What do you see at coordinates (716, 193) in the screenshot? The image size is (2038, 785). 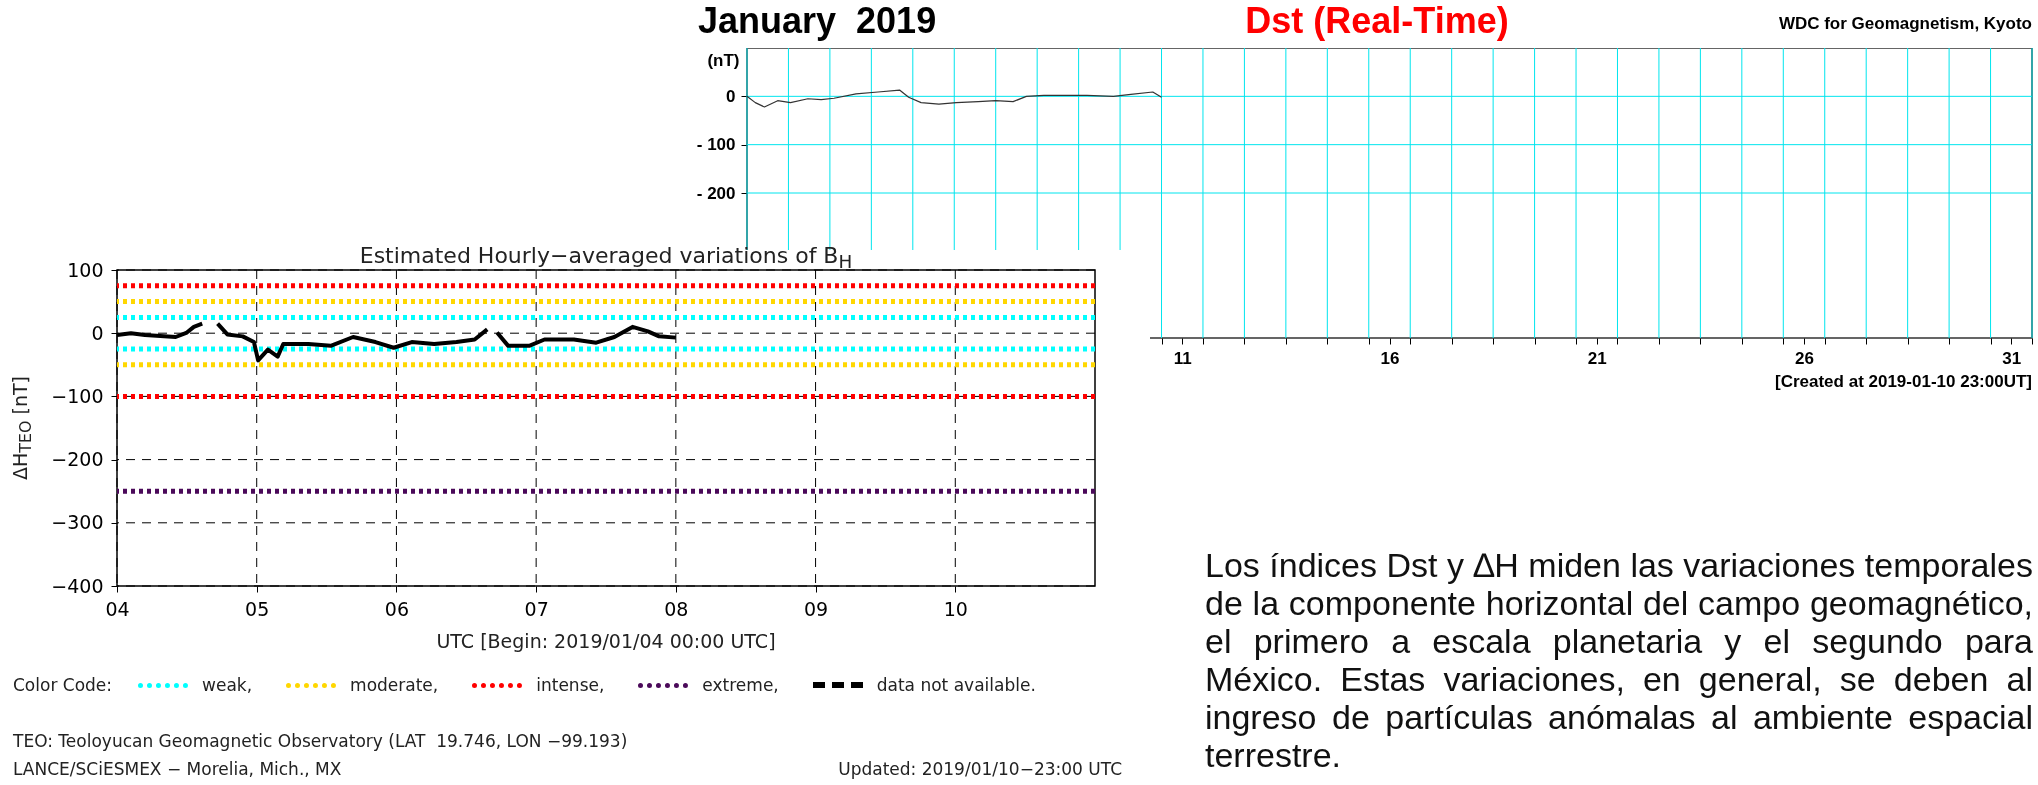 I see `y-tick-label: - 200` at bounding box center [716, 193].